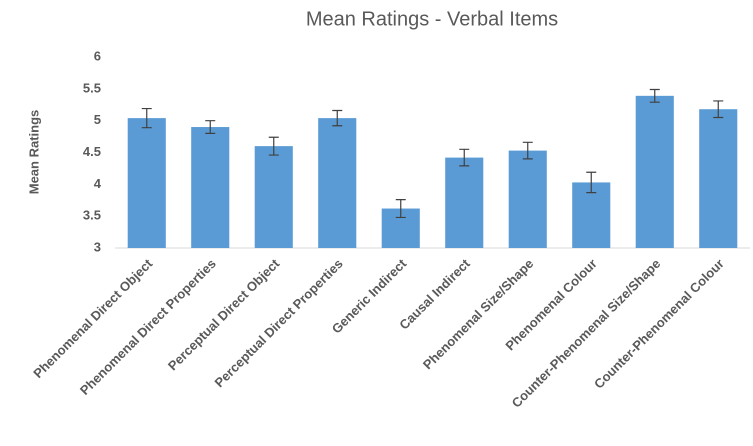 The width and height of the screenshot is (753, 446). I want to click on x-tick-label: Phenomenal Direct Object, so click(93, 318).